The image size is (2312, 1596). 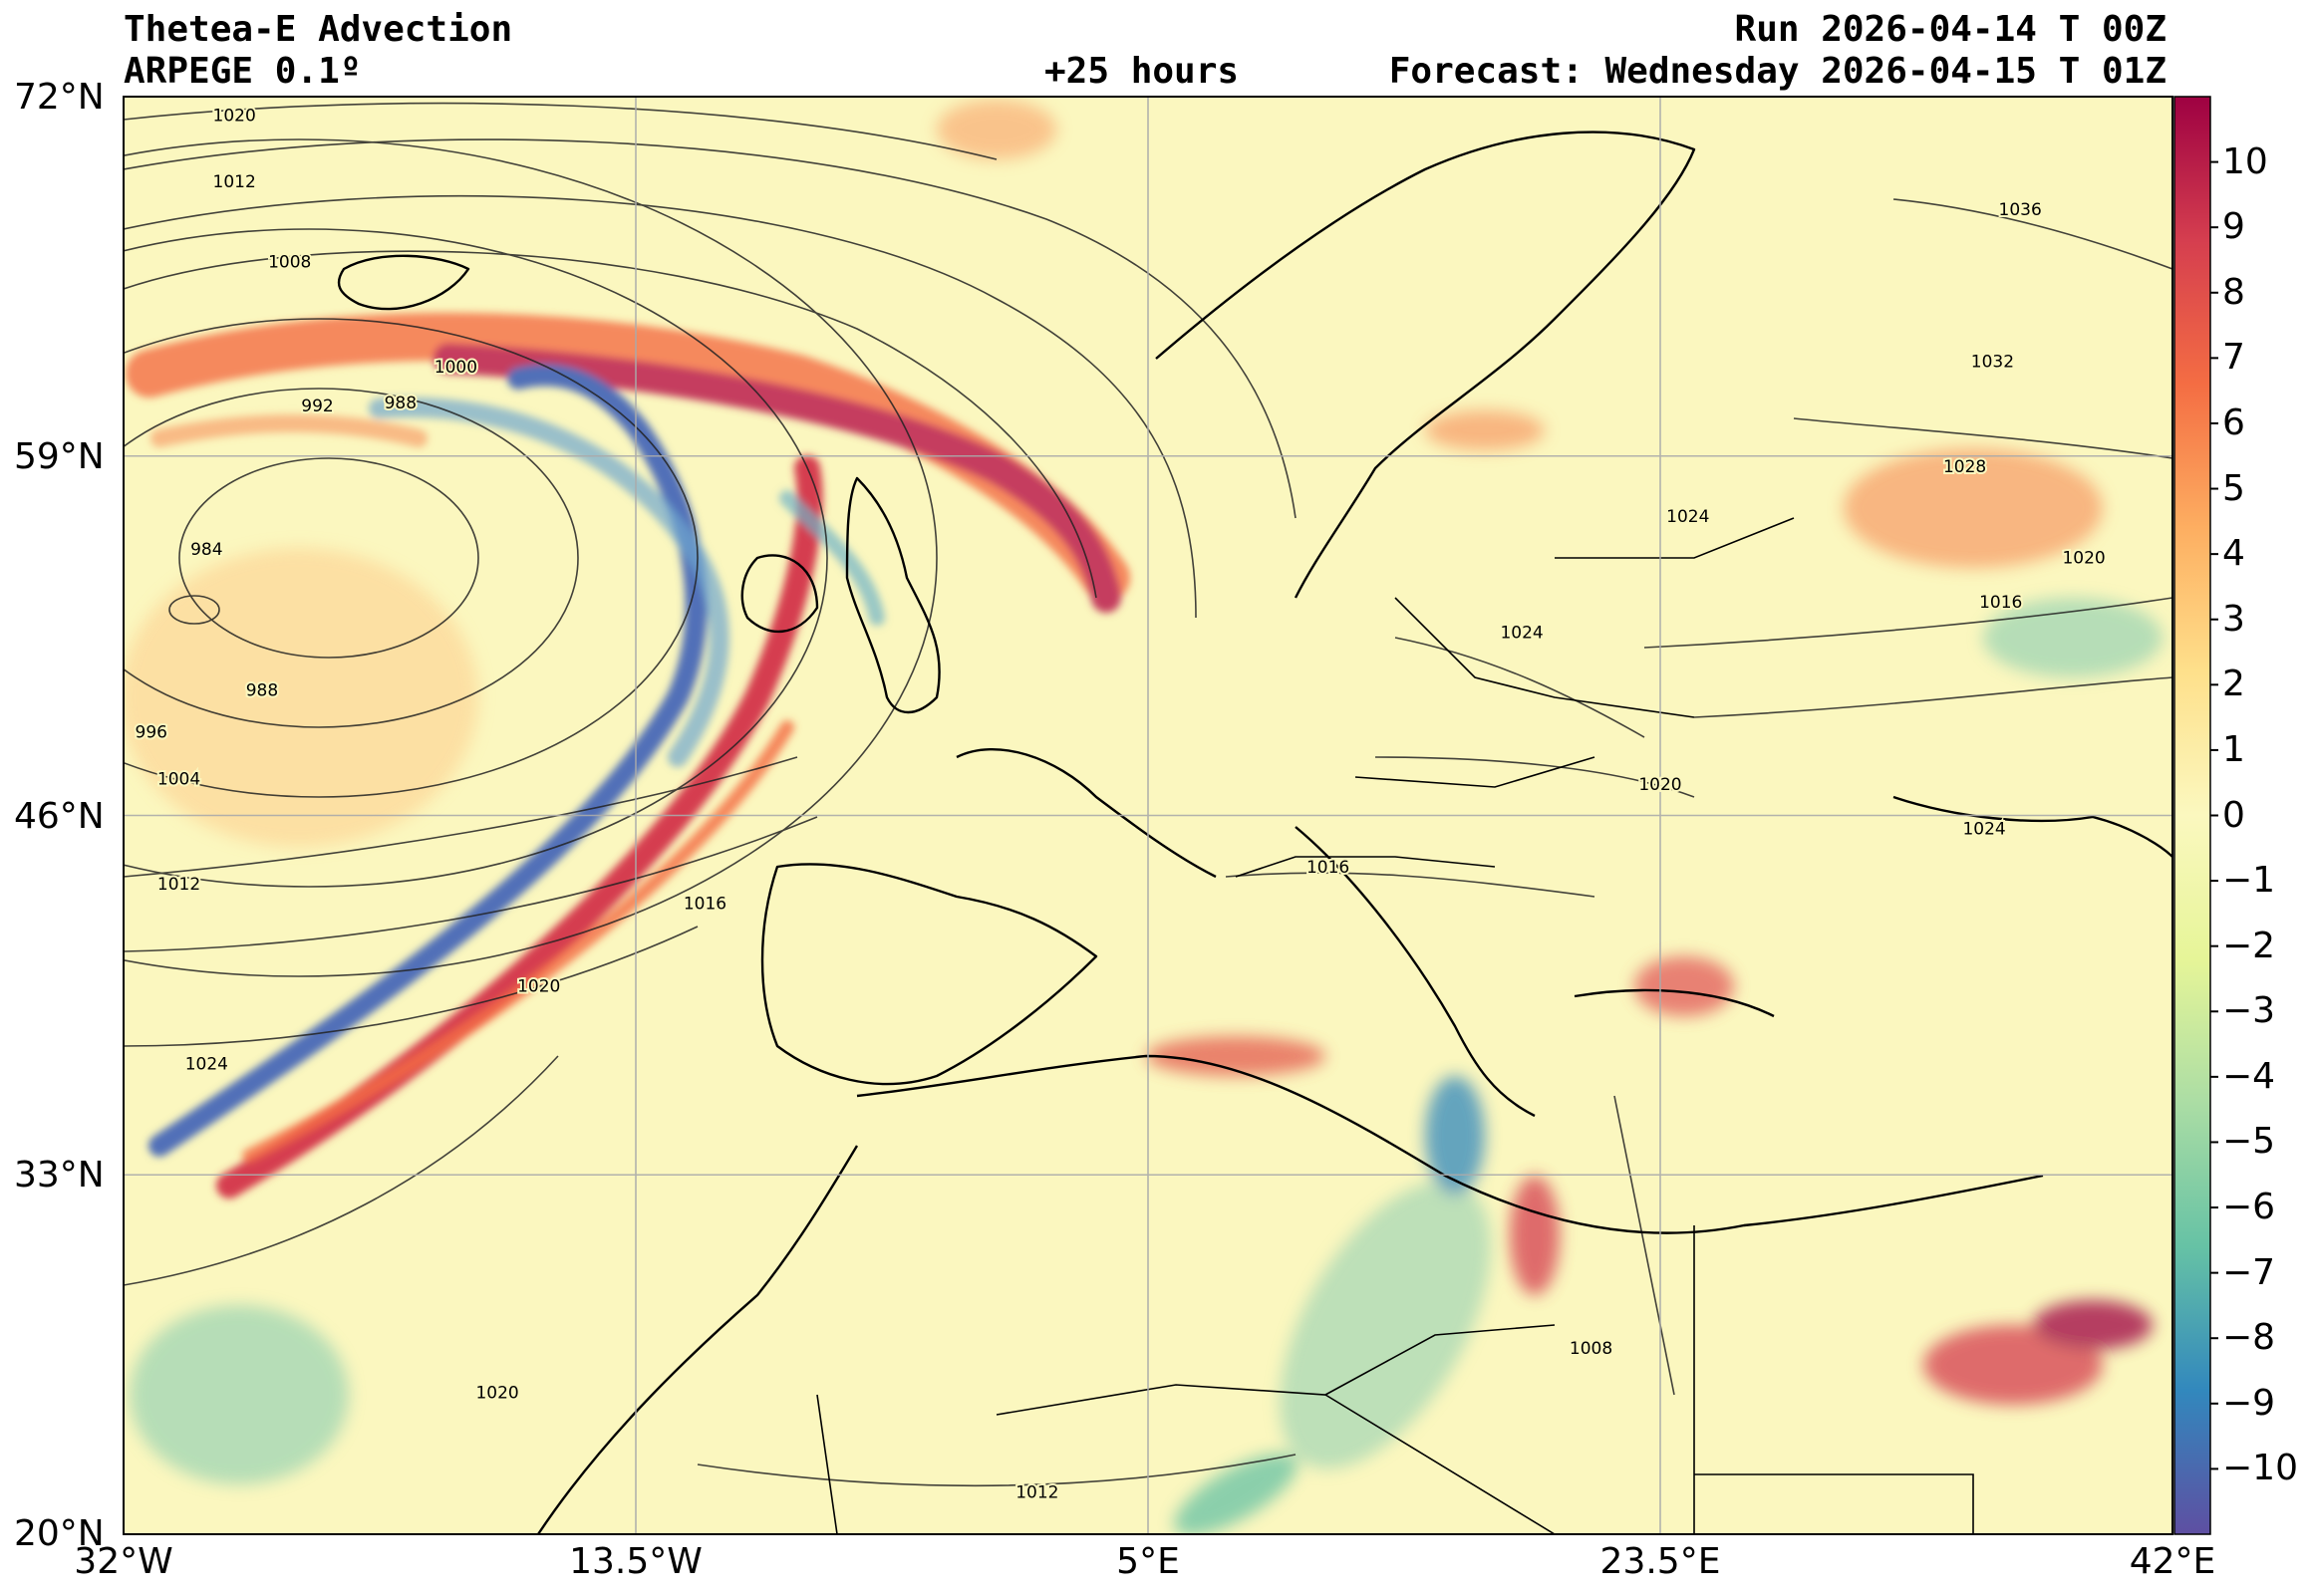 What do you see at coordinates (2249, 1011) in the screenshot?
I see `colorbar-tick-label: −3` at bounding box center [2249, 1011].